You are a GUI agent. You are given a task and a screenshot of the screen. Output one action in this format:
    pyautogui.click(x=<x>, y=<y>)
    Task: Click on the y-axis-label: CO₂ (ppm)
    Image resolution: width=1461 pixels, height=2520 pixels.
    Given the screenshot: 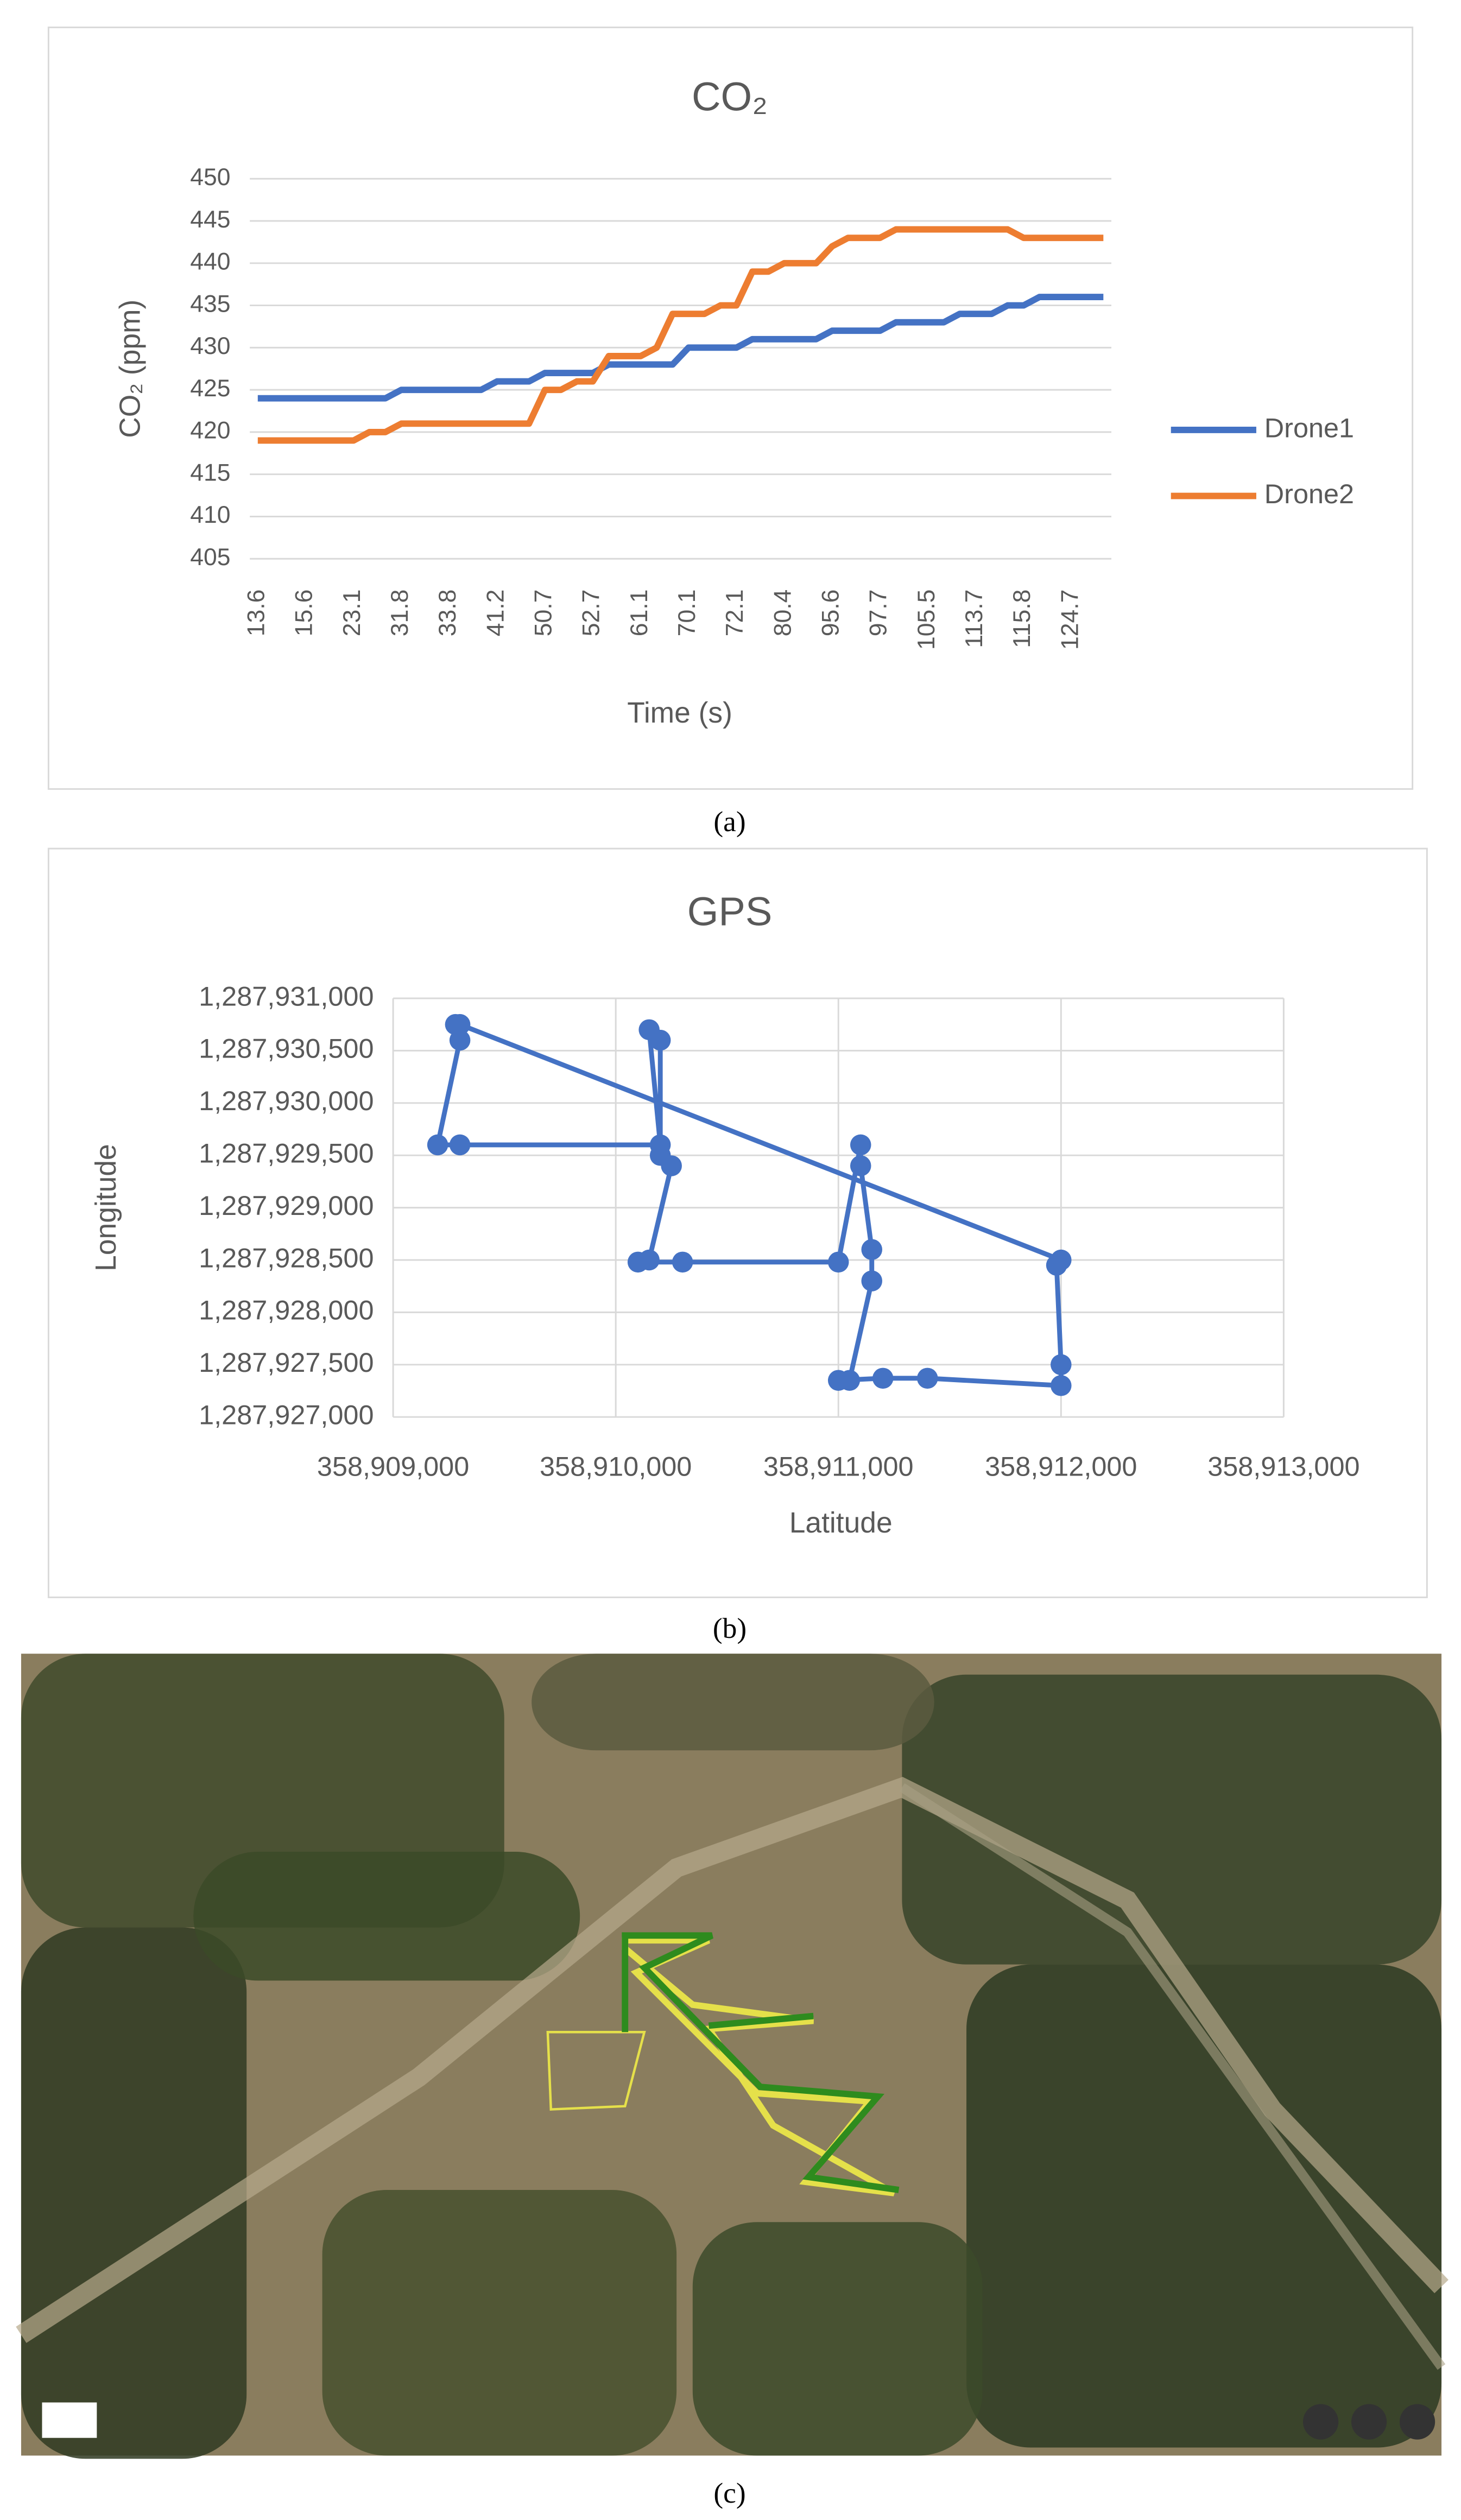 What is the action you would take?
    pyautogui.click(x=131, y=369)
    